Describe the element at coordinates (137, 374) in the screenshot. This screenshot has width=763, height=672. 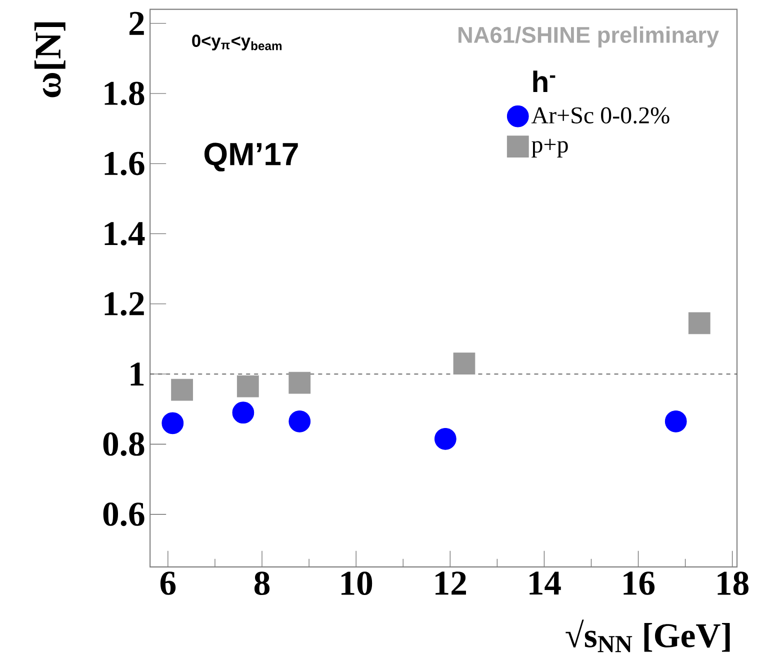
I see `y-tick-label: 1` at that location.